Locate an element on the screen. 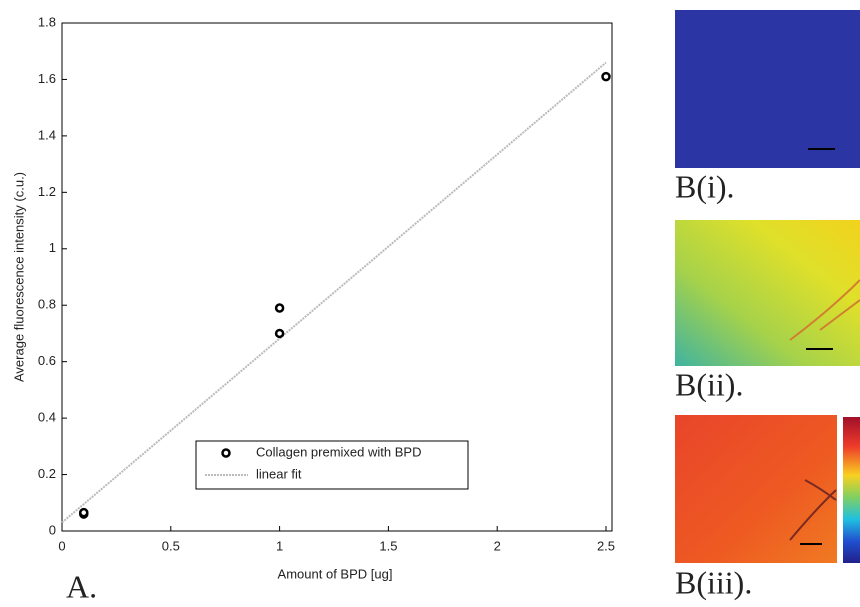 The image size is (860, 607). x-tick-label: 2 is located at coordinates (497, 545).